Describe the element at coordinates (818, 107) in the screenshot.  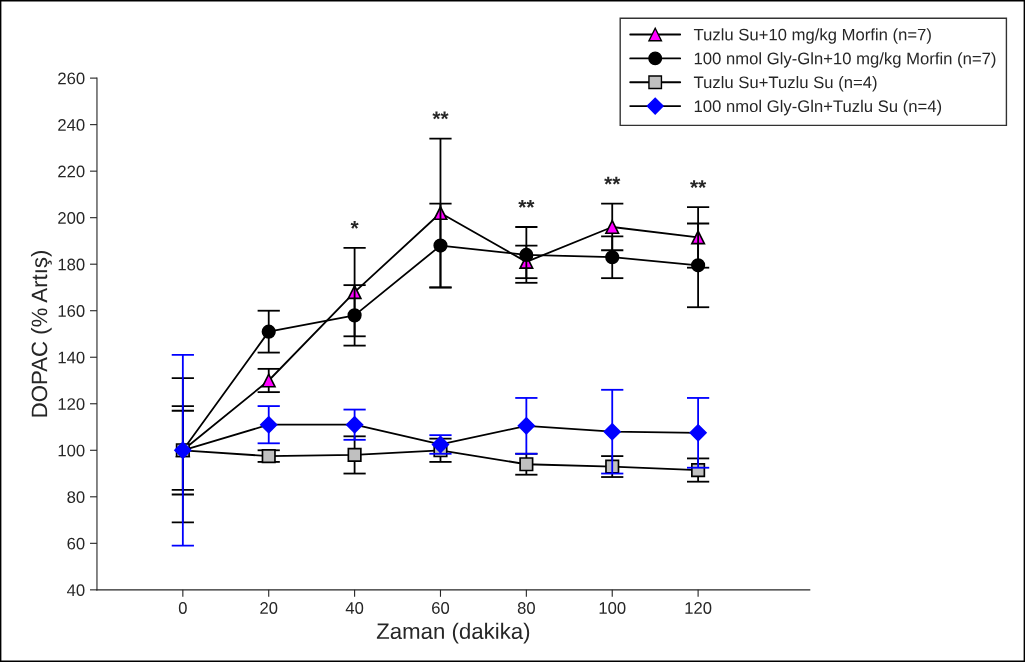
I see `legend-label: 100 nmol Gly-Gln+Tuzlu Su (n=4)` at that location.